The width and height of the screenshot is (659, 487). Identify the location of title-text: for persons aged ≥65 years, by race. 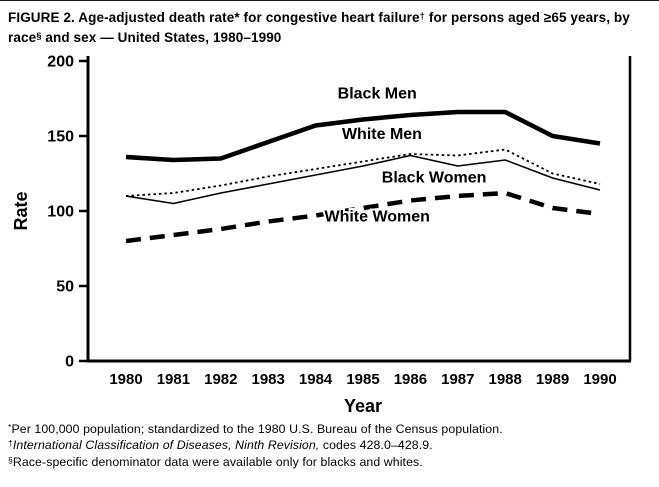
(319, 28).